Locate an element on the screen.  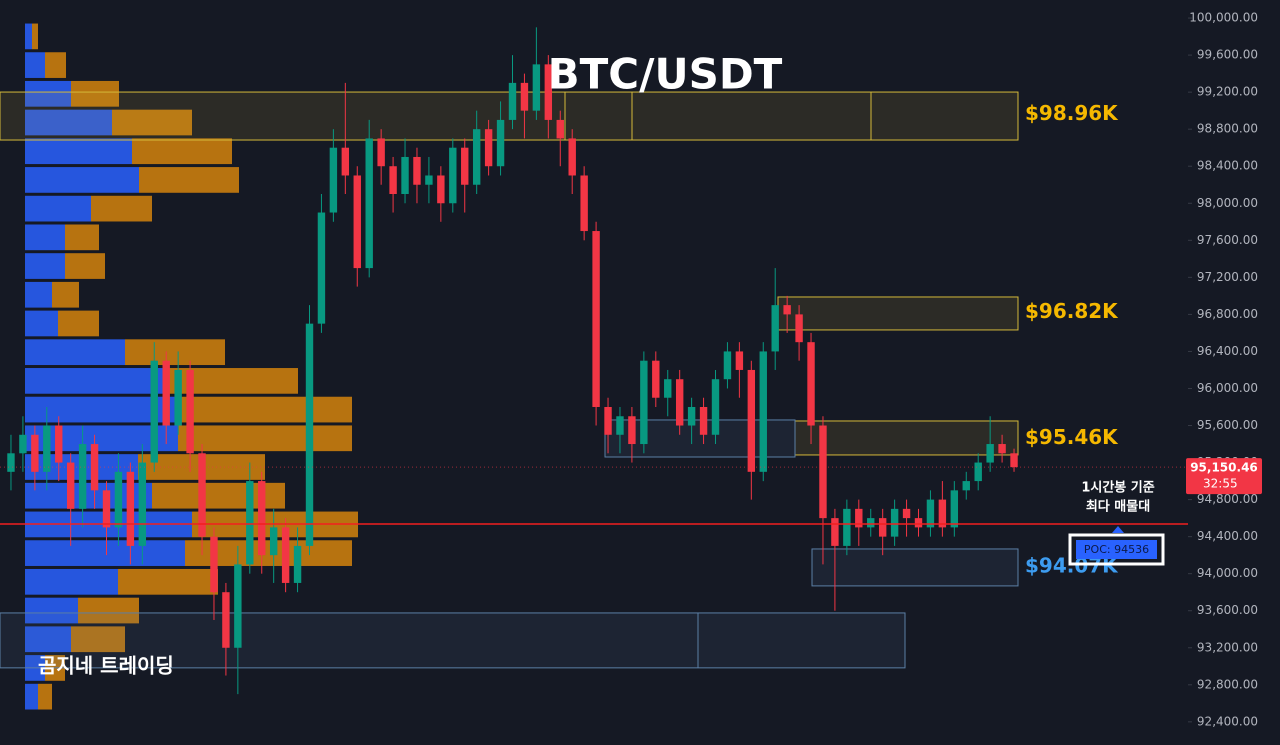
y-tick-label: 98,000.00 is located at coordinates (1227, 203).